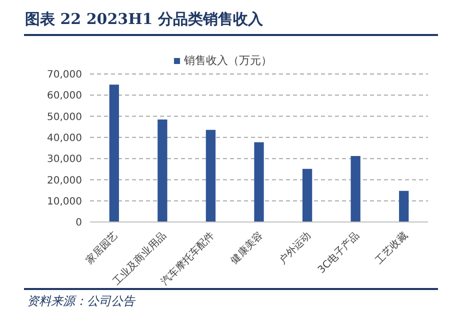  I want to click on x-tick-label: 3C电子产品, so click(338, 253).